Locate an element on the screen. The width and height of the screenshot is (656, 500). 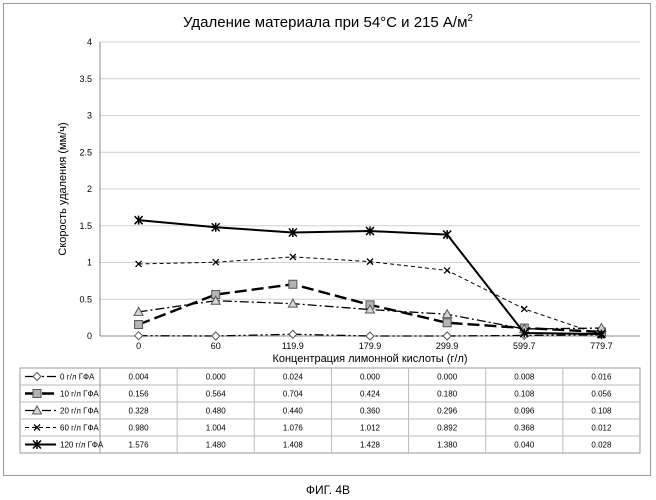
legend-series-name: 10 г/л ГФА is located at coordinates (79, 394).